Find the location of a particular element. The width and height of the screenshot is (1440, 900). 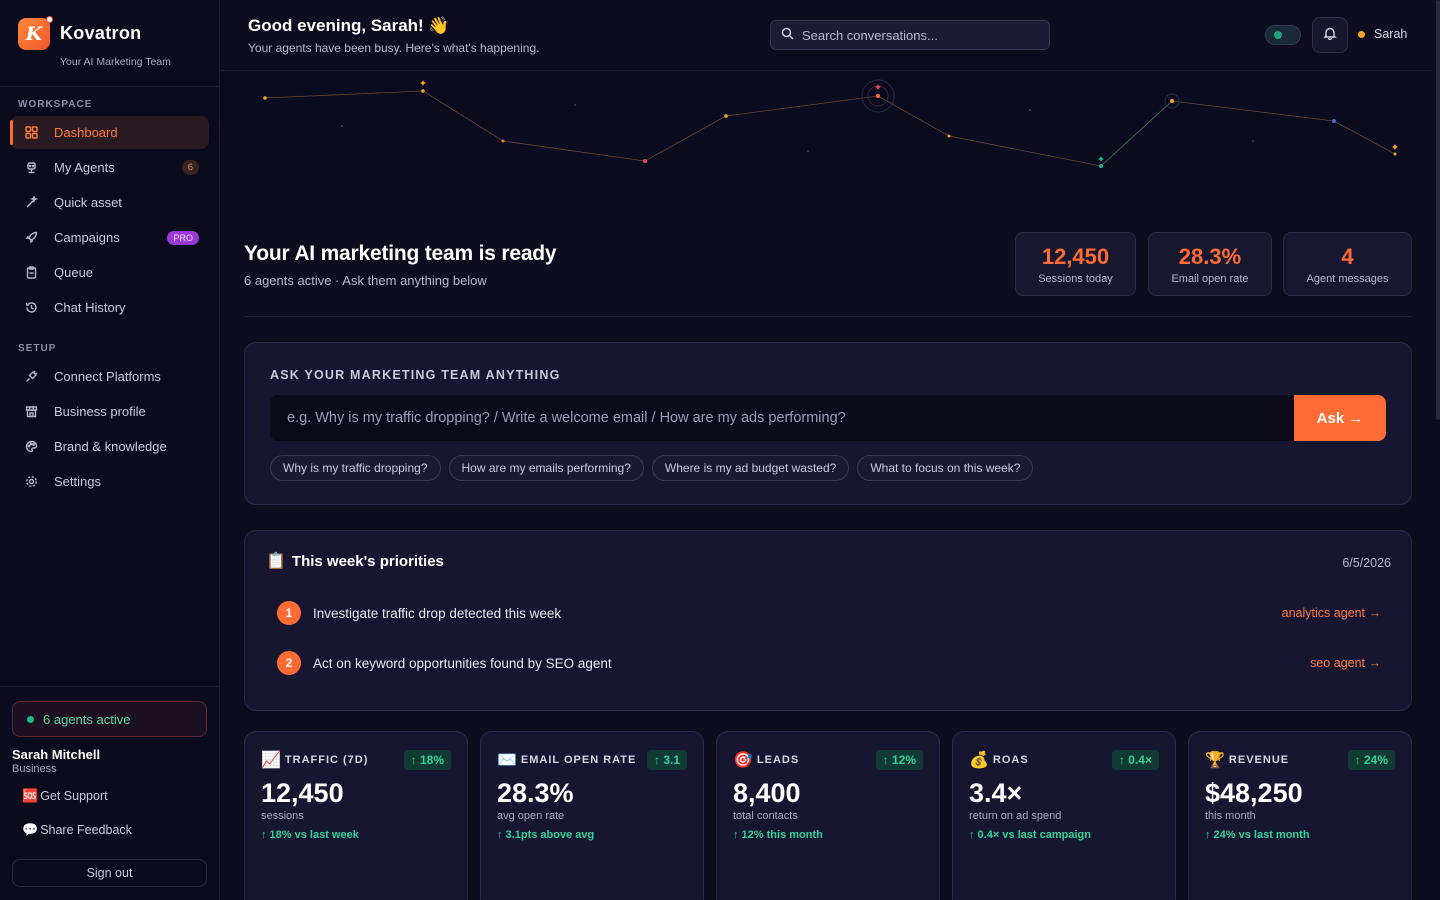

stat-label: Agent messages is located at coordinates (1347, 279).